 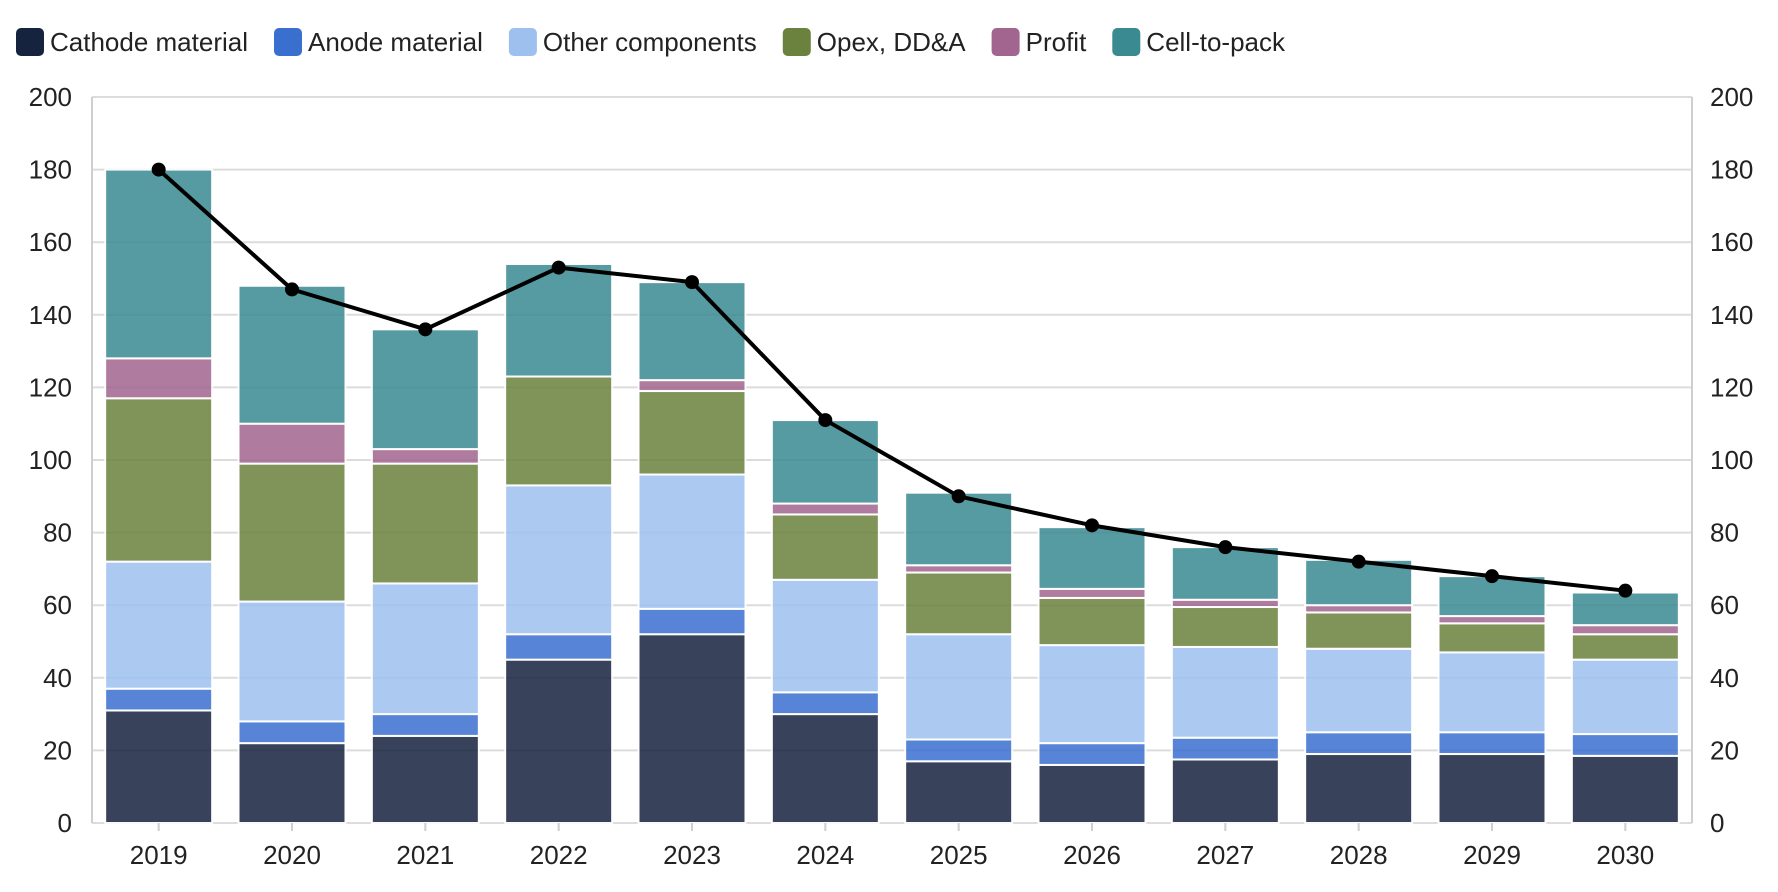 What do you see at coordinates (1092, 855) in the screenshot?
I see `x-tick-label: 2026` at bounding box center [1092, 855].